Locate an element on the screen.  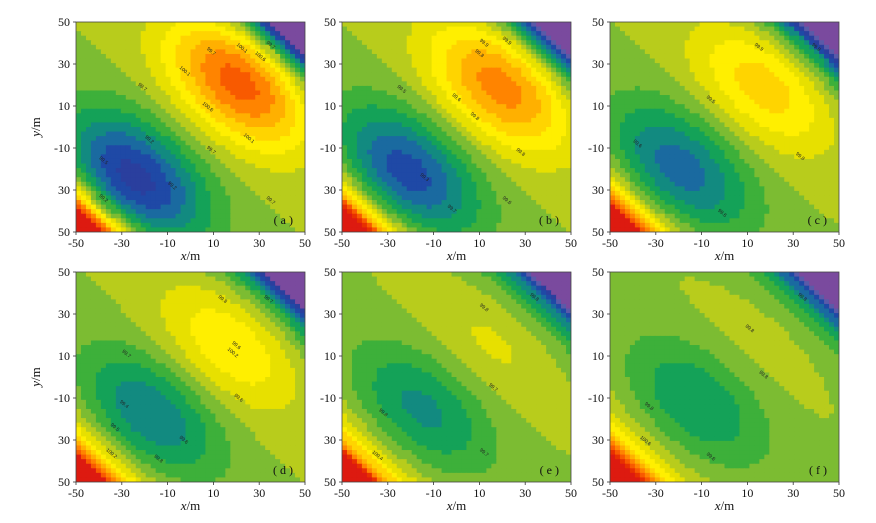
y-tick-label: 50 is located at coordinates (64, 22).